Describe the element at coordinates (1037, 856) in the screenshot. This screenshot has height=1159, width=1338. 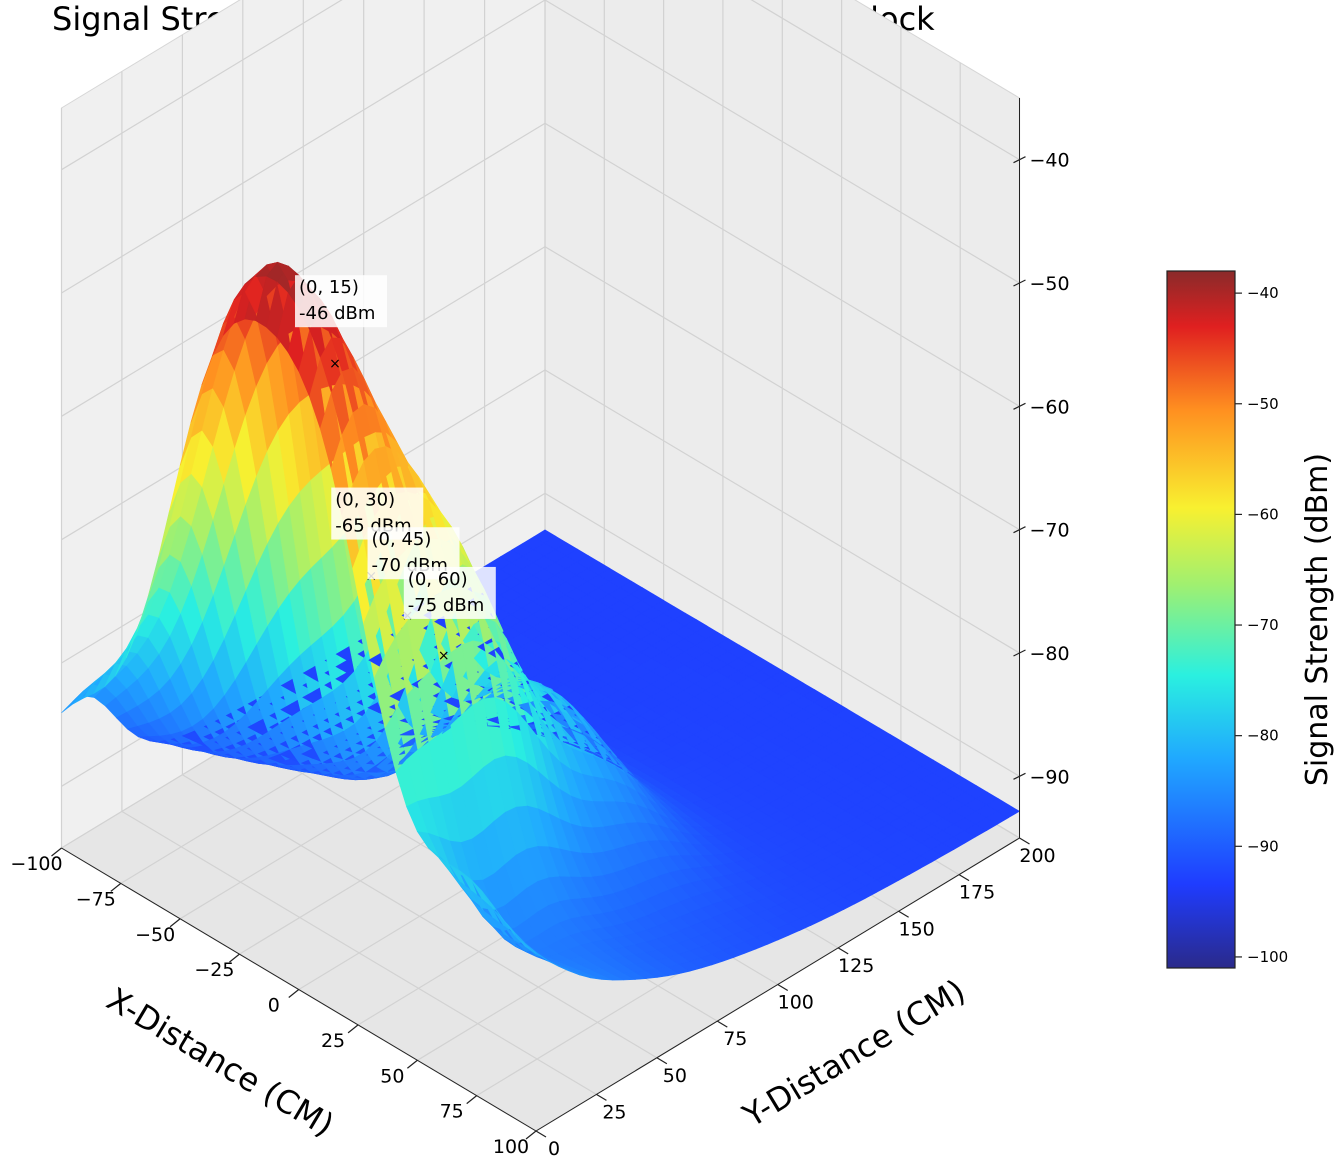
I see `y-tick-label: 200` at that location.